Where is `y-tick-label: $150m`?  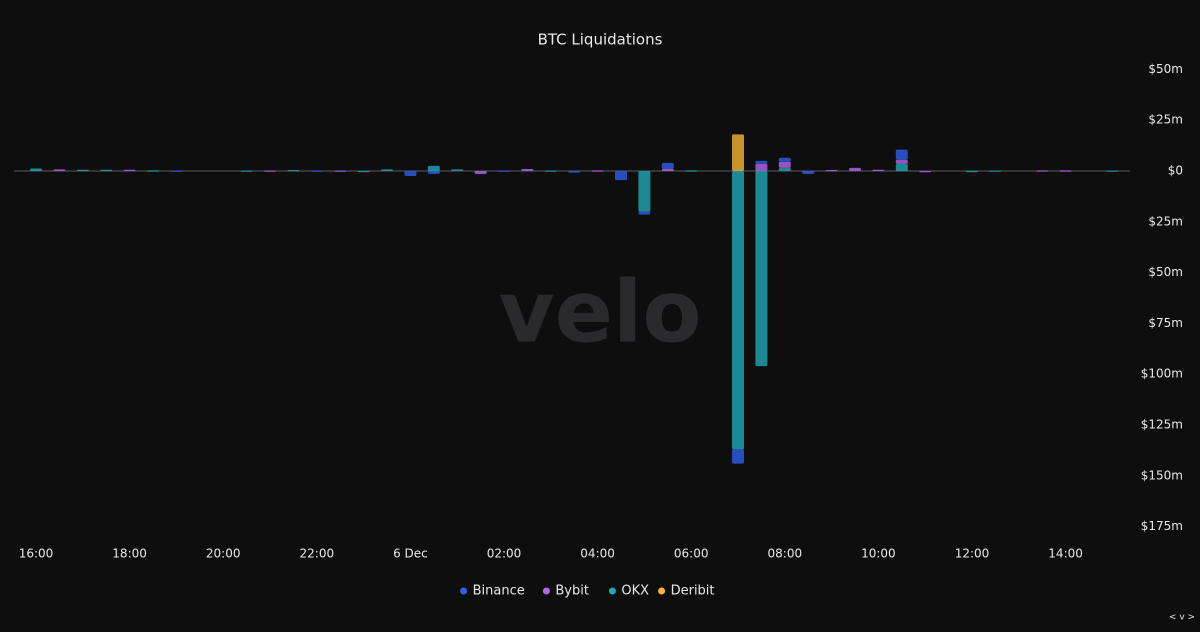
y-tick-label: $150m is located at coordinates (1162, 475).